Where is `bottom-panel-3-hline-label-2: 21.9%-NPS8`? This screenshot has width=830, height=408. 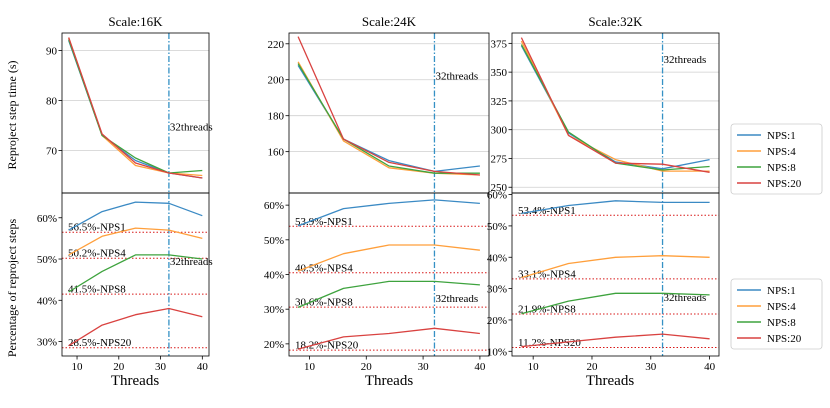 bottom-panel-3-hline-label-2: 21.9%-NPS8 is located at coordinates (547, 309).